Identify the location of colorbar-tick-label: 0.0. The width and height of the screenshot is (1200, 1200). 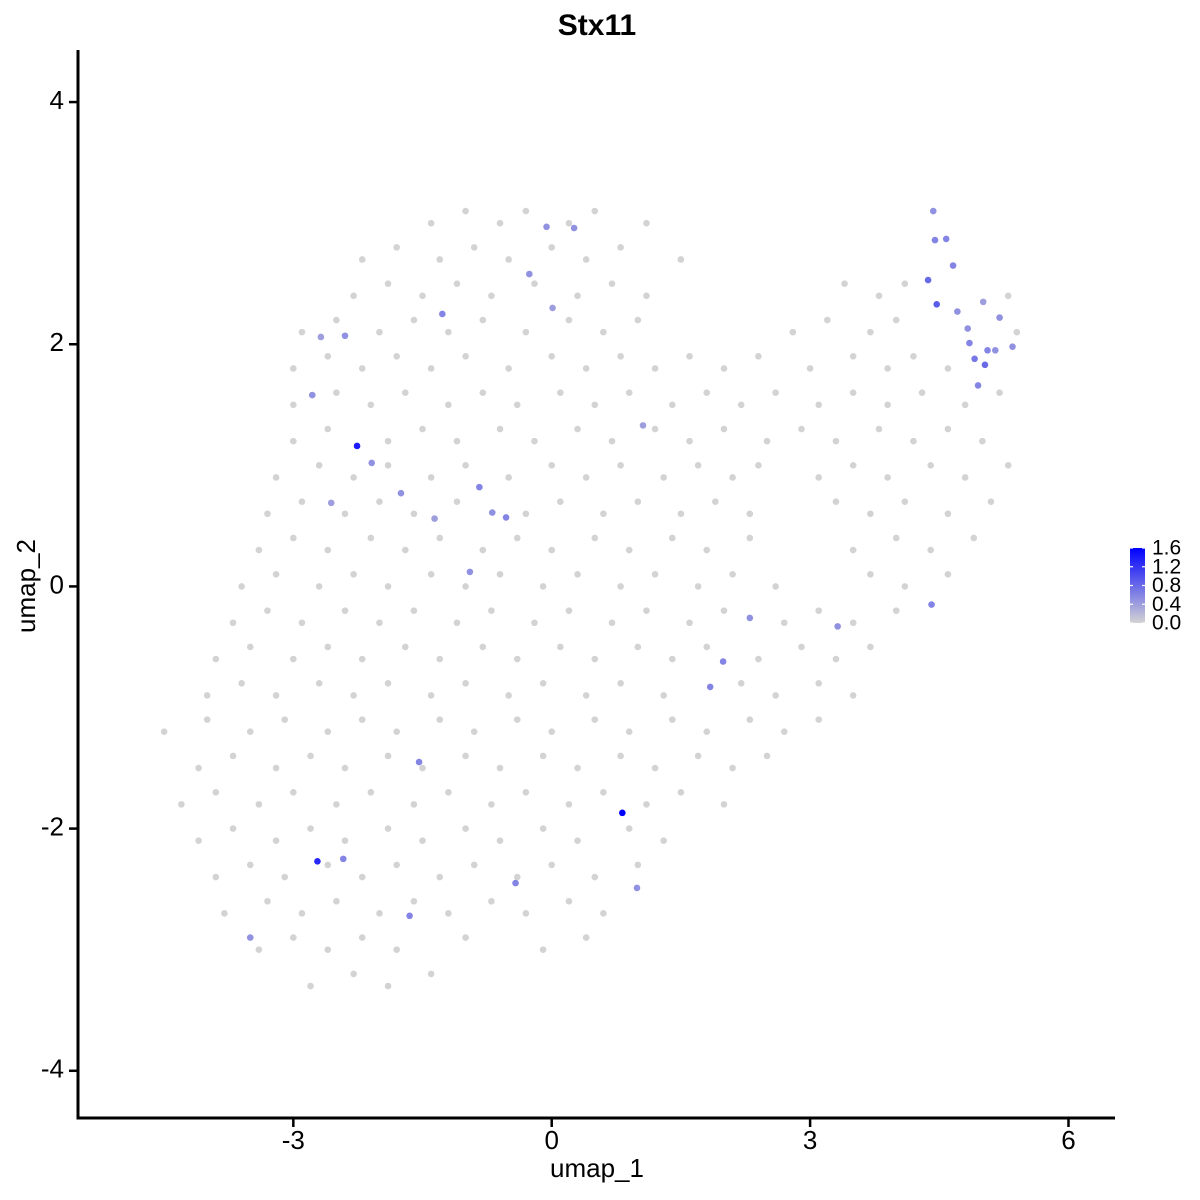
(1166, 623).